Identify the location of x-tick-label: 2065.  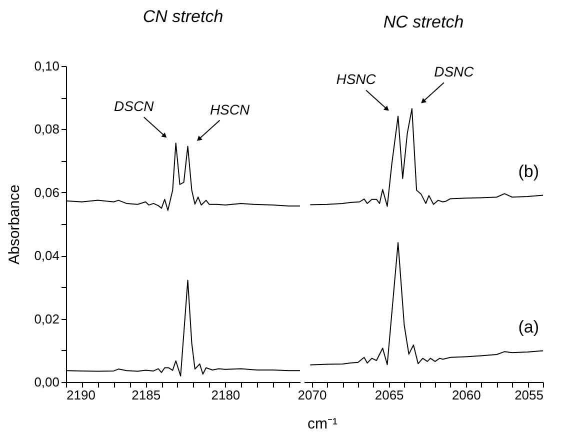
(389, 395).